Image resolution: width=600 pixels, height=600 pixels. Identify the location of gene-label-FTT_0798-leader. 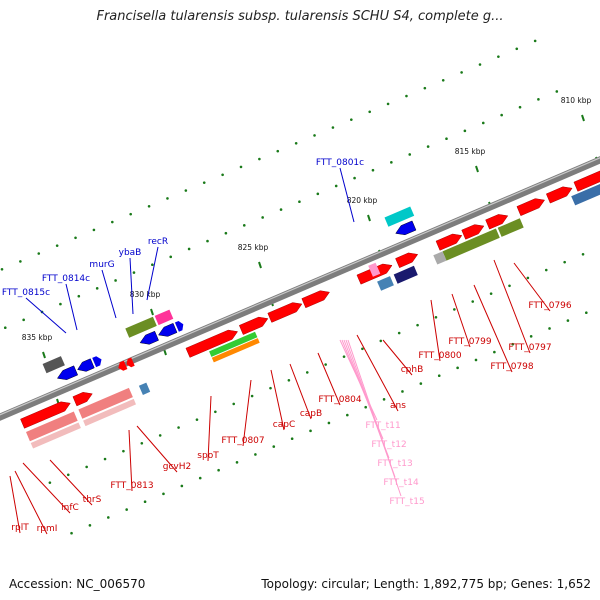
(493, 328).